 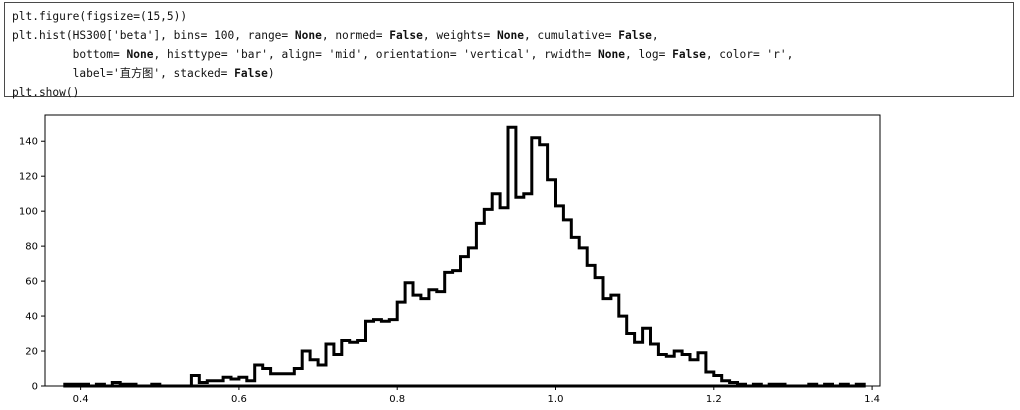 What do you see at coordinates (46, 92) in the screenshot?
I see `code-line-show: plt.show()` at bounding box center [46, 92].